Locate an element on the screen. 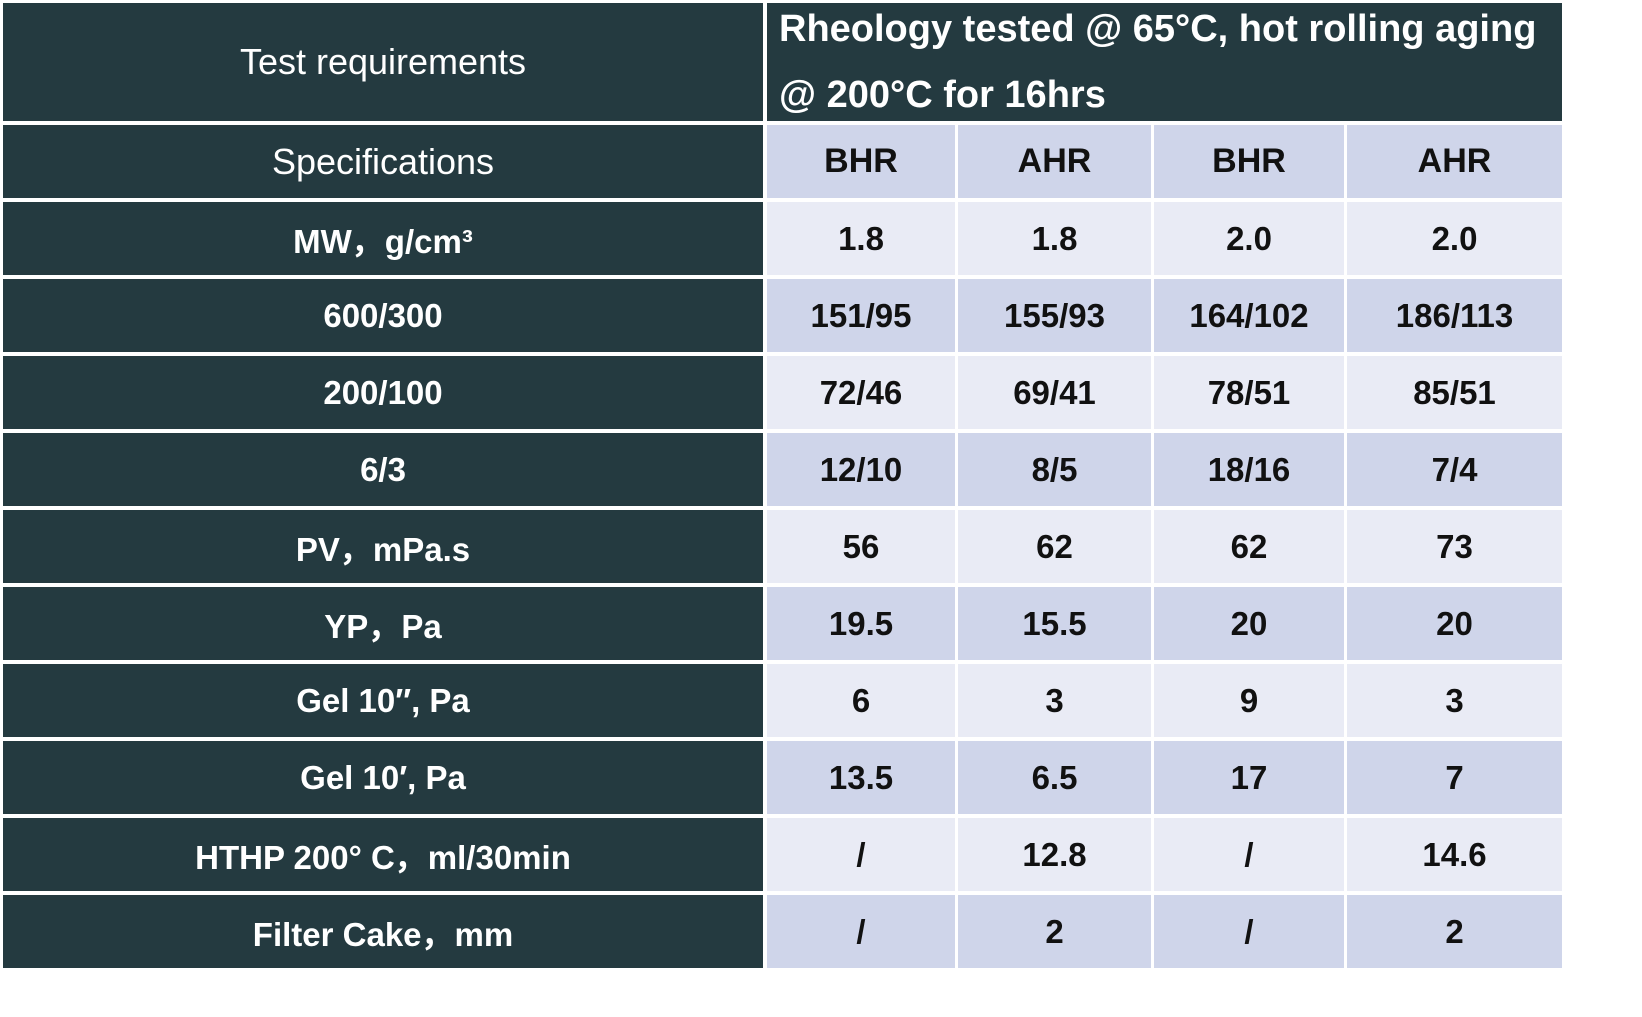  table-cell: 17 is located at coordinates (1249, 777).